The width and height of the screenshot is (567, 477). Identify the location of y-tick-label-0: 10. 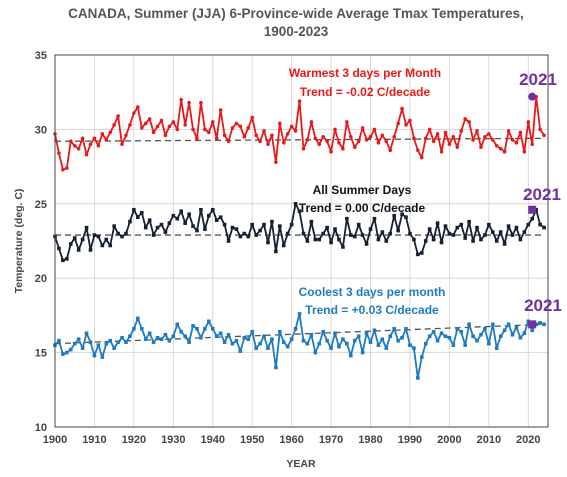
(41, 428).